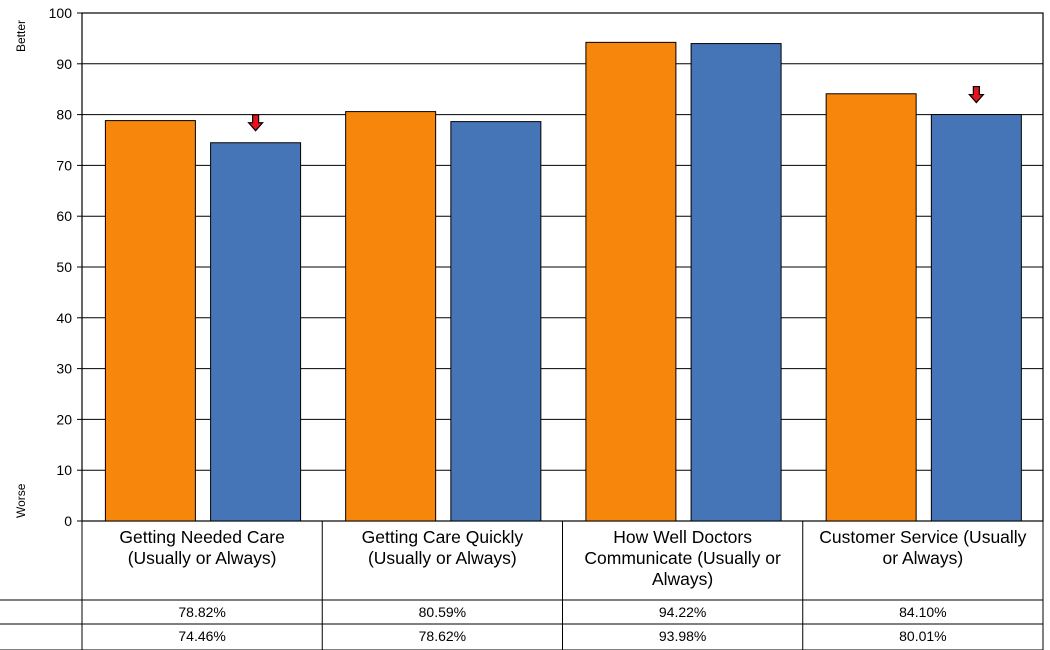  I want to click on y-tick-label: 70, so click(64, 165).